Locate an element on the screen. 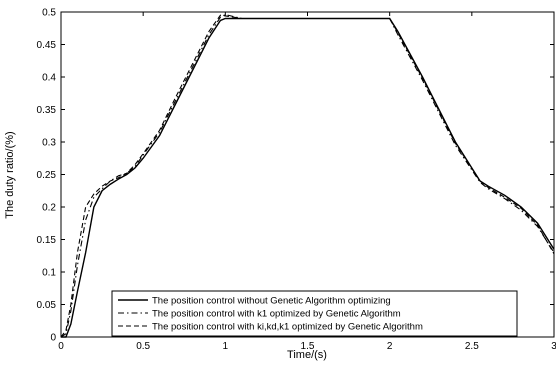 The width and height of the screenshot is (556, 365). y-tick-label: 0 is located at coordinates (53, 338).